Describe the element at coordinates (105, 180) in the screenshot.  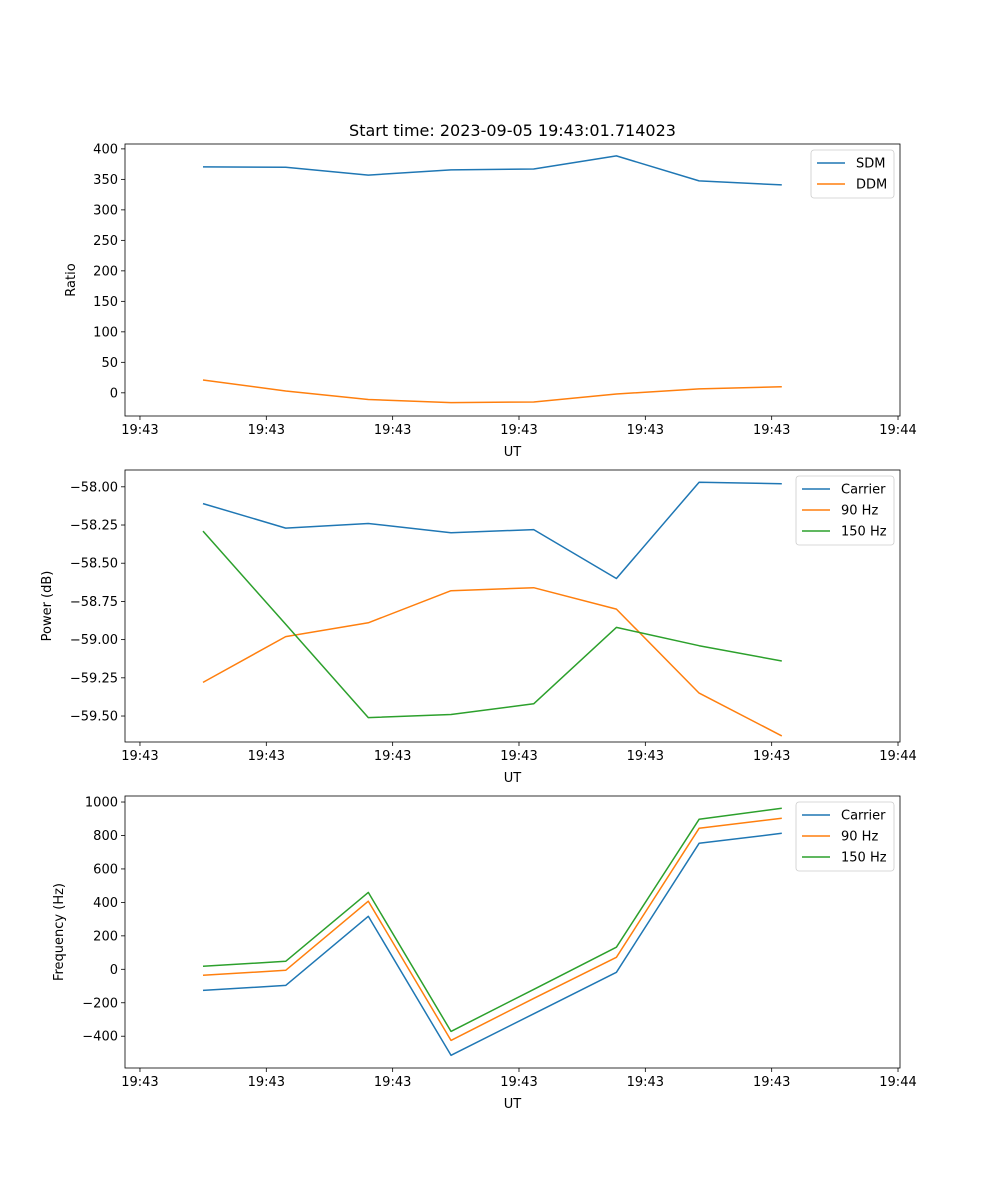
I see `y-tick-label: 350` at that location.